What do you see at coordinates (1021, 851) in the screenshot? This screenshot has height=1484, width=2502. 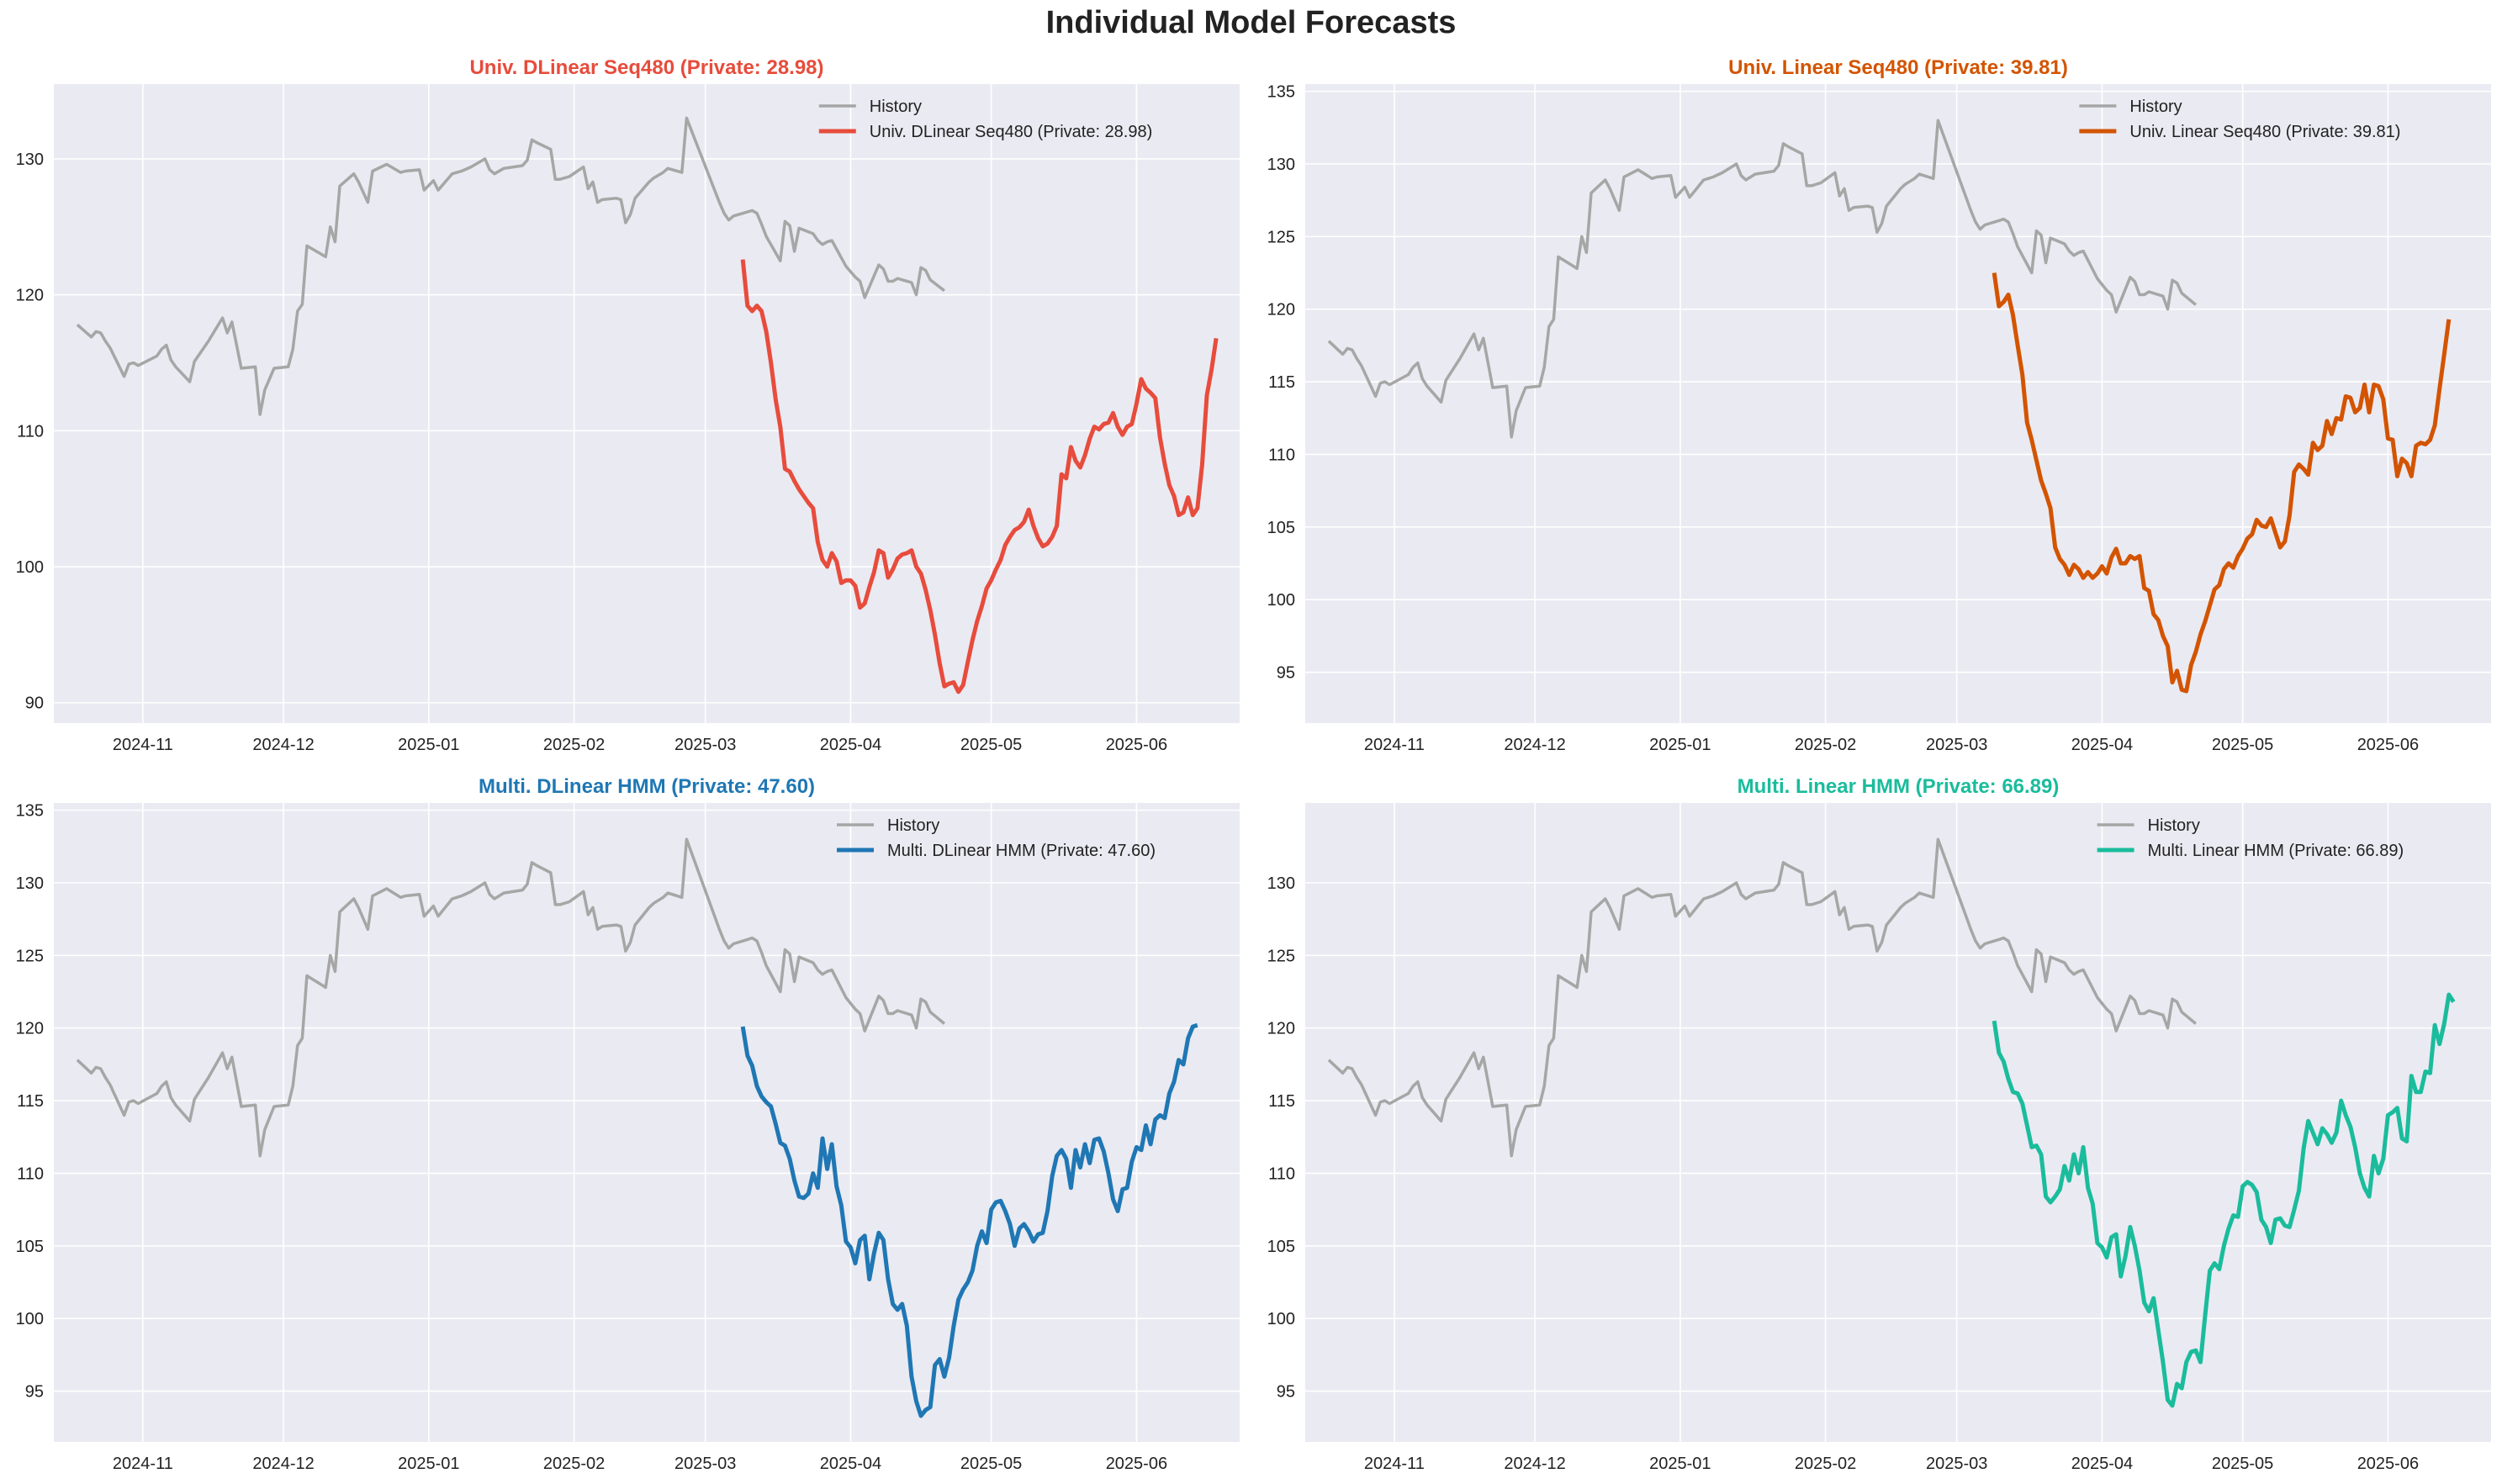 I see `legend-forecast-label: Multi. DLinear HMM (Private: 47.60)` at bounding box center [1021, 851].